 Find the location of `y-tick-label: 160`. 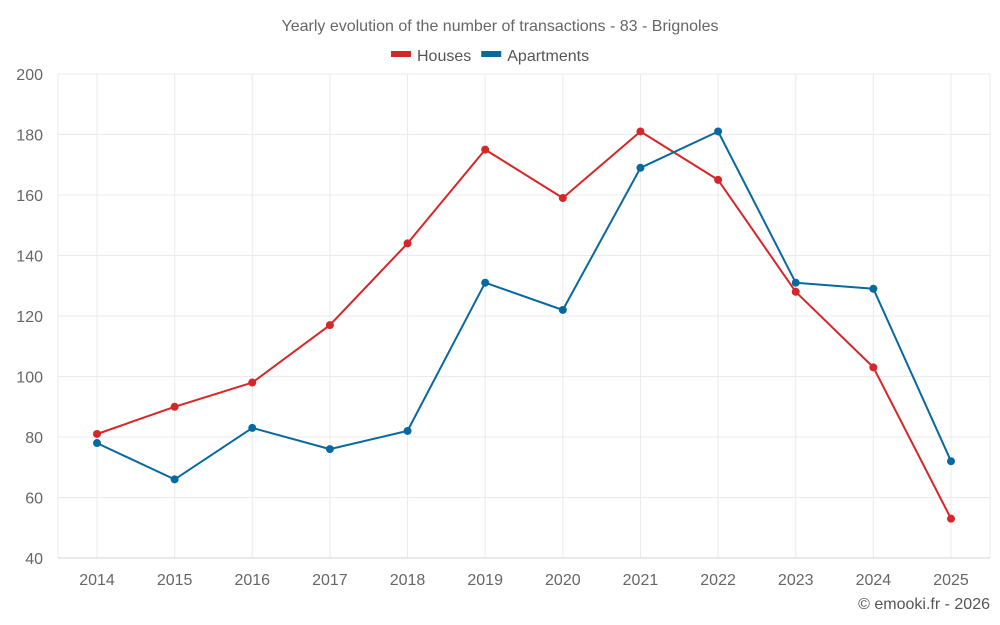

y-tick-label: 160 is located at coordinates (29, 196).